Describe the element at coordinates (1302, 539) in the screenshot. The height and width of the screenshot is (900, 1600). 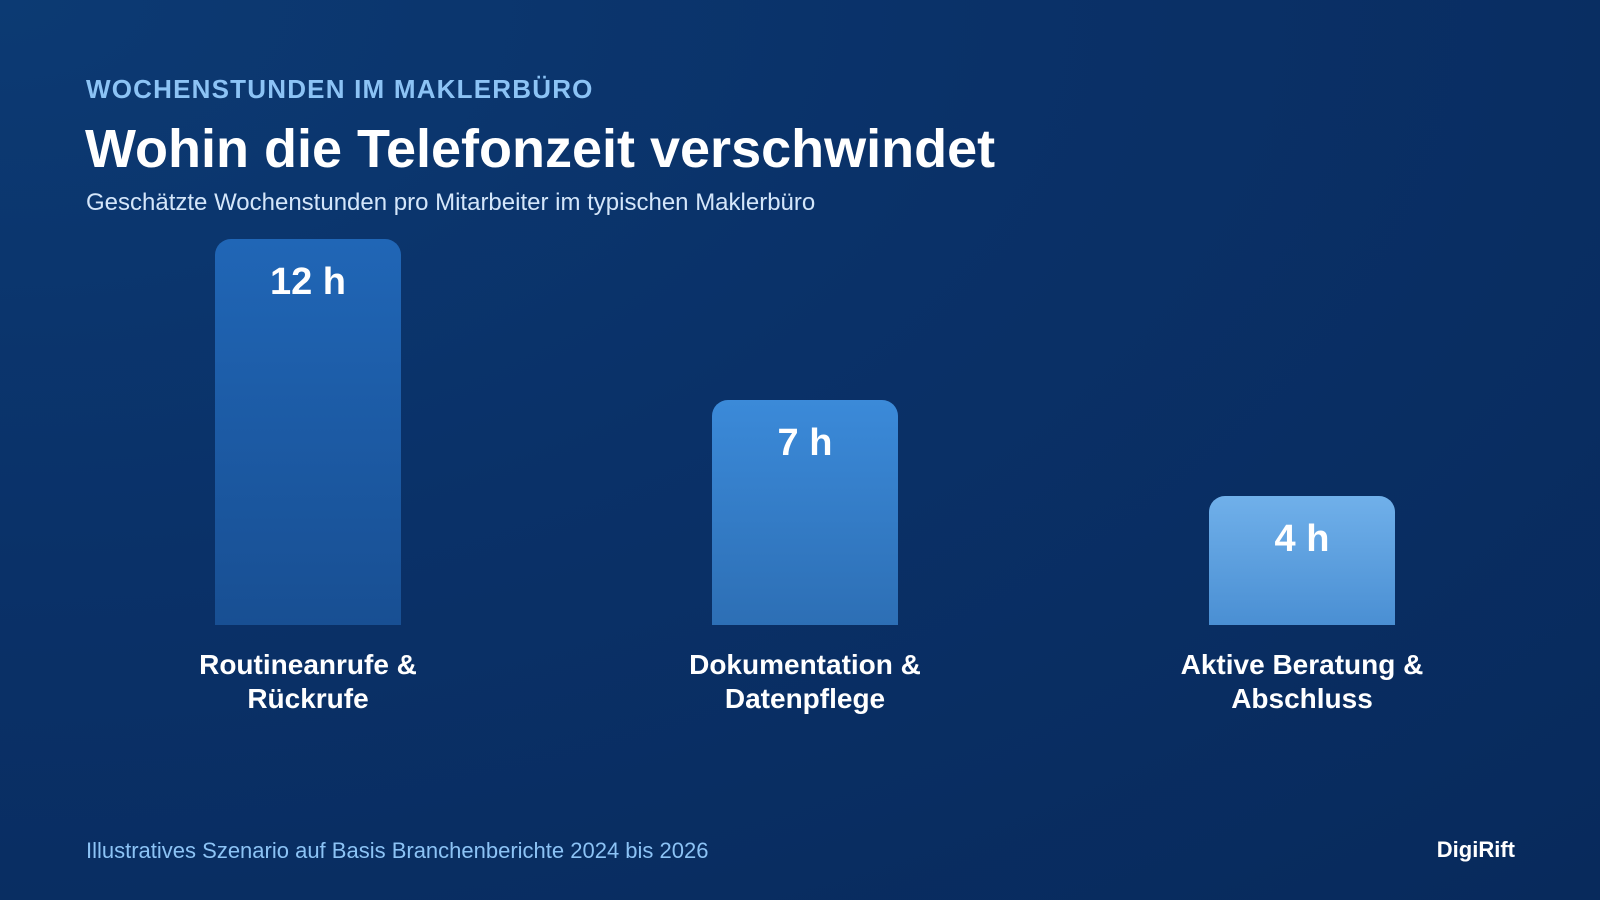
I see `bar-value-label-3: 4 h` at that location.